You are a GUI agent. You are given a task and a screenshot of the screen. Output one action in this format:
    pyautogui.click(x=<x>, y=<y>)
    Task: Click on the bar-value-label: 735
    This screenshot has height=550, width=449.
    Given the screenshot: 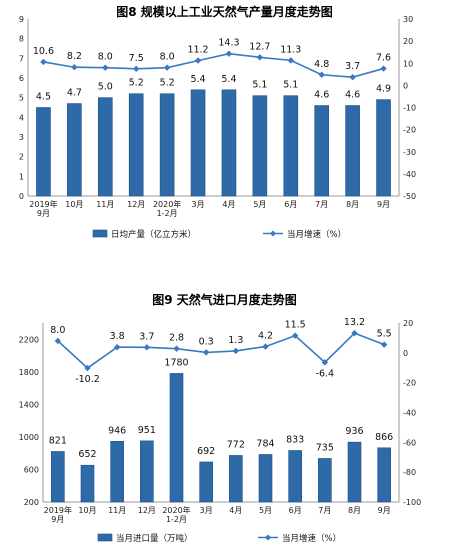 What is the action you would take?
    pyautogui.click(x=325, y=447)
    